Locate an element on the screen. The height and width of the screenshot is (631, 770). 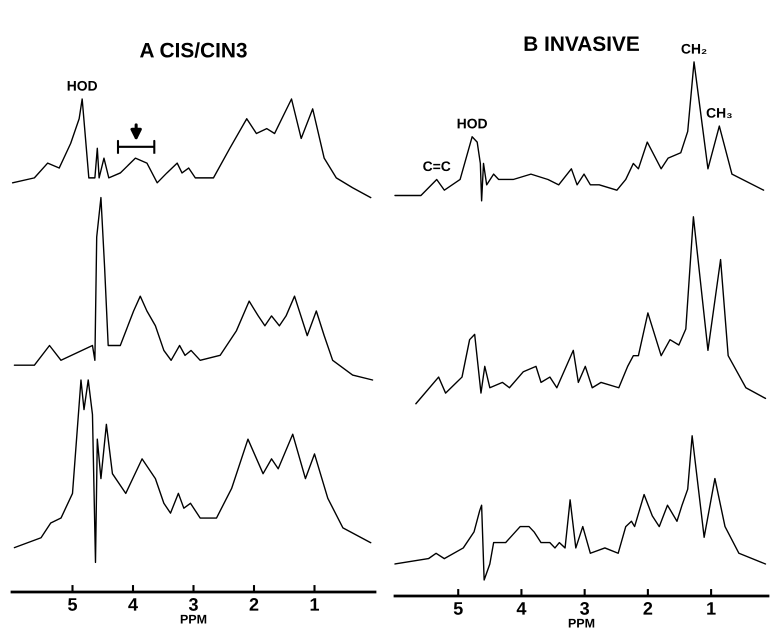
chart-title: A CIS/CIN3 is located at coordinates (193, 50).